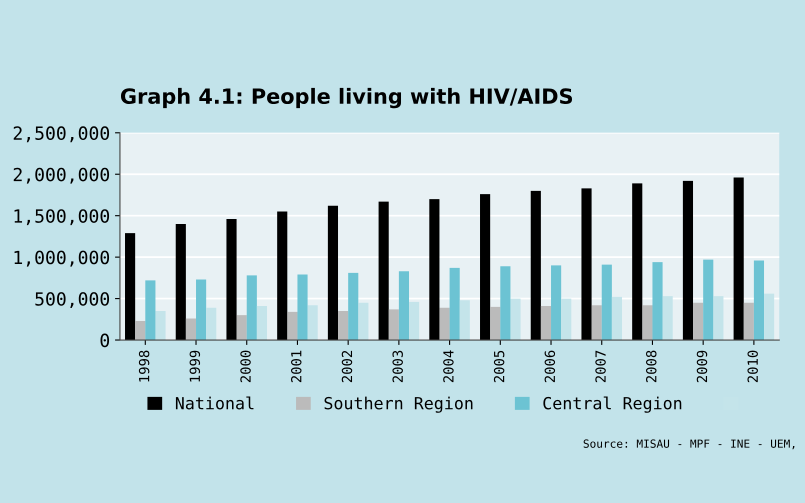  What do you see at coordinates (195, 366) in the screenshot?
I see `x-tick-label: 1999` at bounding box center [195, 366].